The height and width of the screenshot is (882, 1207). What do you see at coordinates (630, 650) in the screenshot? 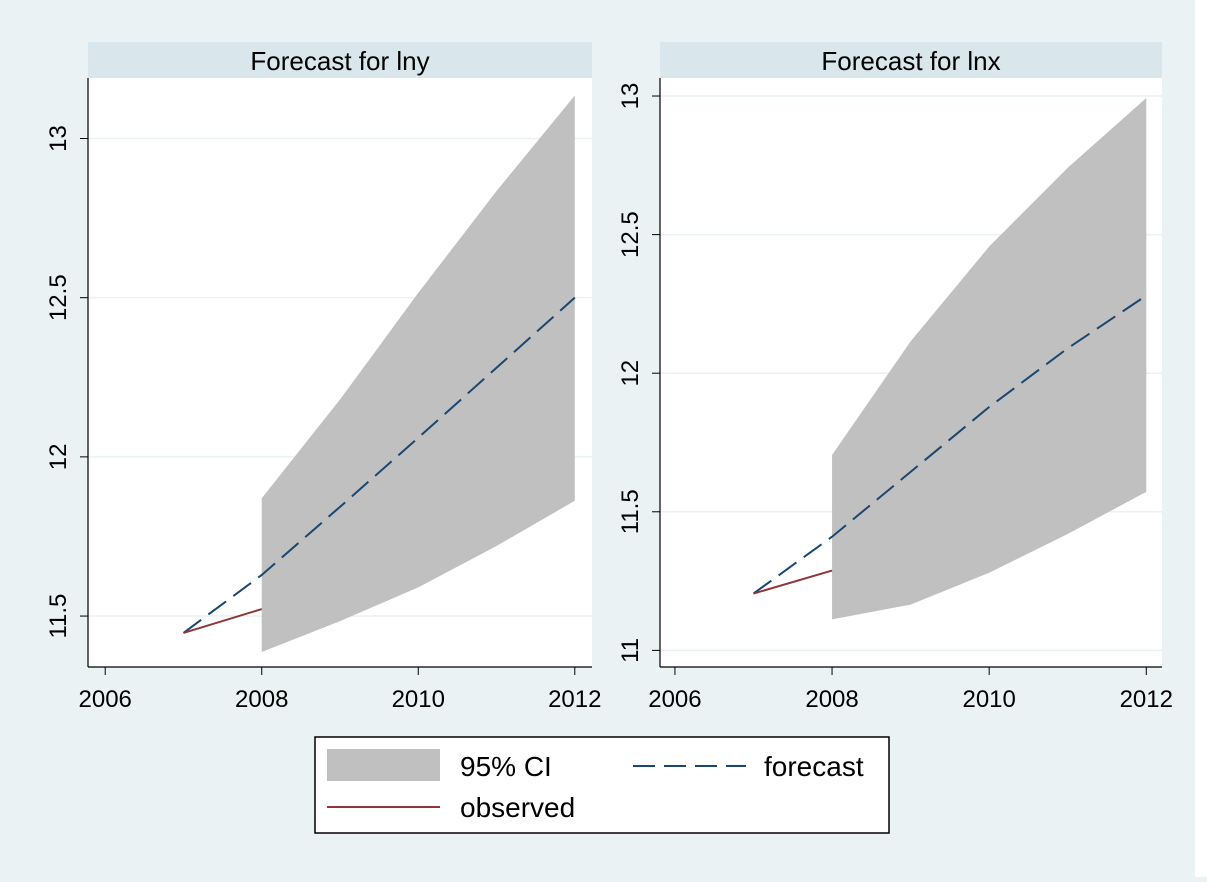
I see `y-tick-label: 11` at bounding box center [630, 650].